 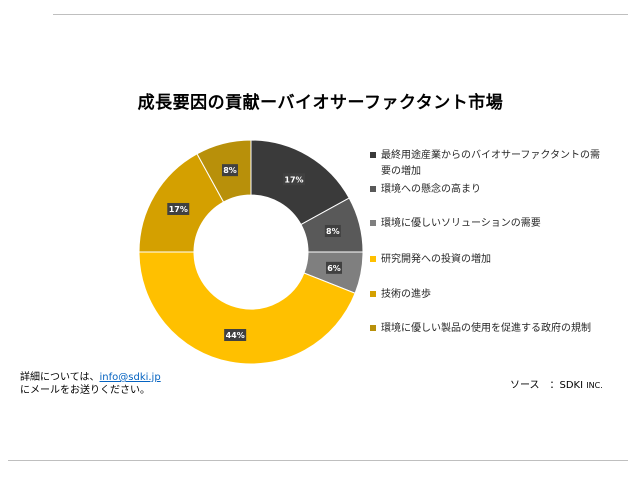 I want to click on legend-label: 環境への懸念の高まり, so click(x=431, y=189).